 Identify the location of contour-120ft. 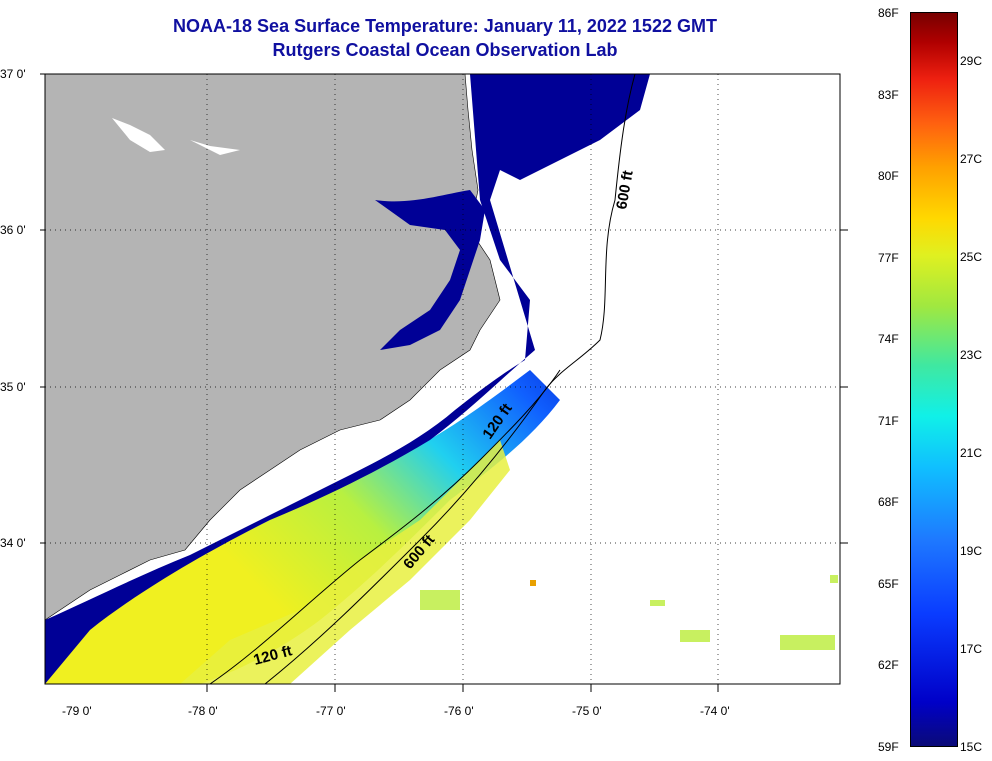
(385, 526).